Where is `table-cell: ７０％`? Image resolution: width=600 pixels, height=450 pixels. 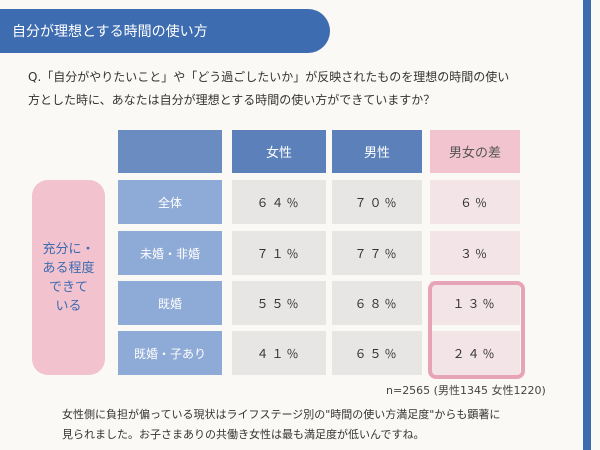
table-cell: ７０％ is located at coordinates (377, 202).